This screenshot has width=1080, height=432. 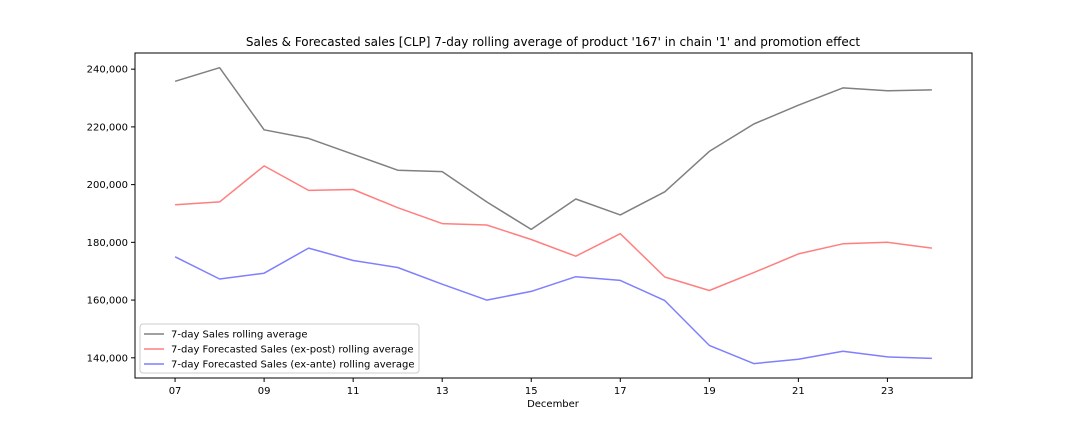 What do you see at coordinates (107, 70) in the screenshot?
I see `y-tick-label: 240,000` at bounding box center [107, 70].